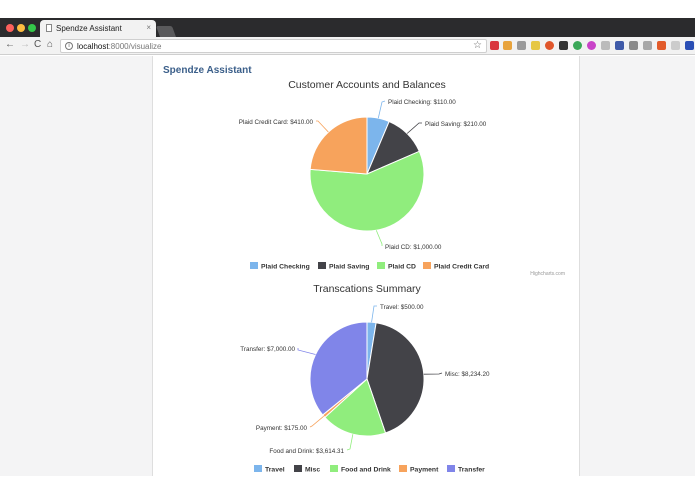 Image resolution: width=695 pixels, height=494 pixels. Describe the element at coordinates (93, 46) in the screenshot. I see `url-host: localhost` at that location.